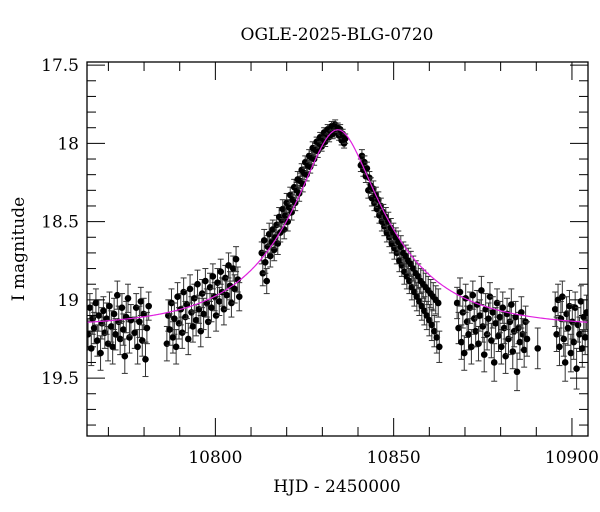 Image resolution: width=600 pixels, height=512 pixels. What do you see at coordinates (68, 144) in the screenshot?
I see `y-tick-label: 18` at bounding box center [68, 144].